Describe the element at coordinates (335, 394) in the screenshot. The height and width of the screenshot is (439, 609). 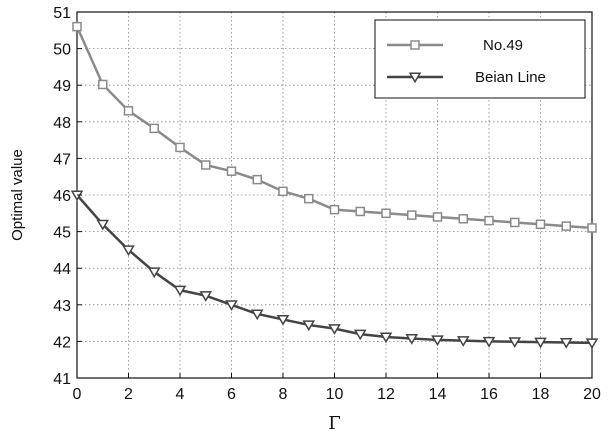
I see `x-tick-label: 10` at that location.